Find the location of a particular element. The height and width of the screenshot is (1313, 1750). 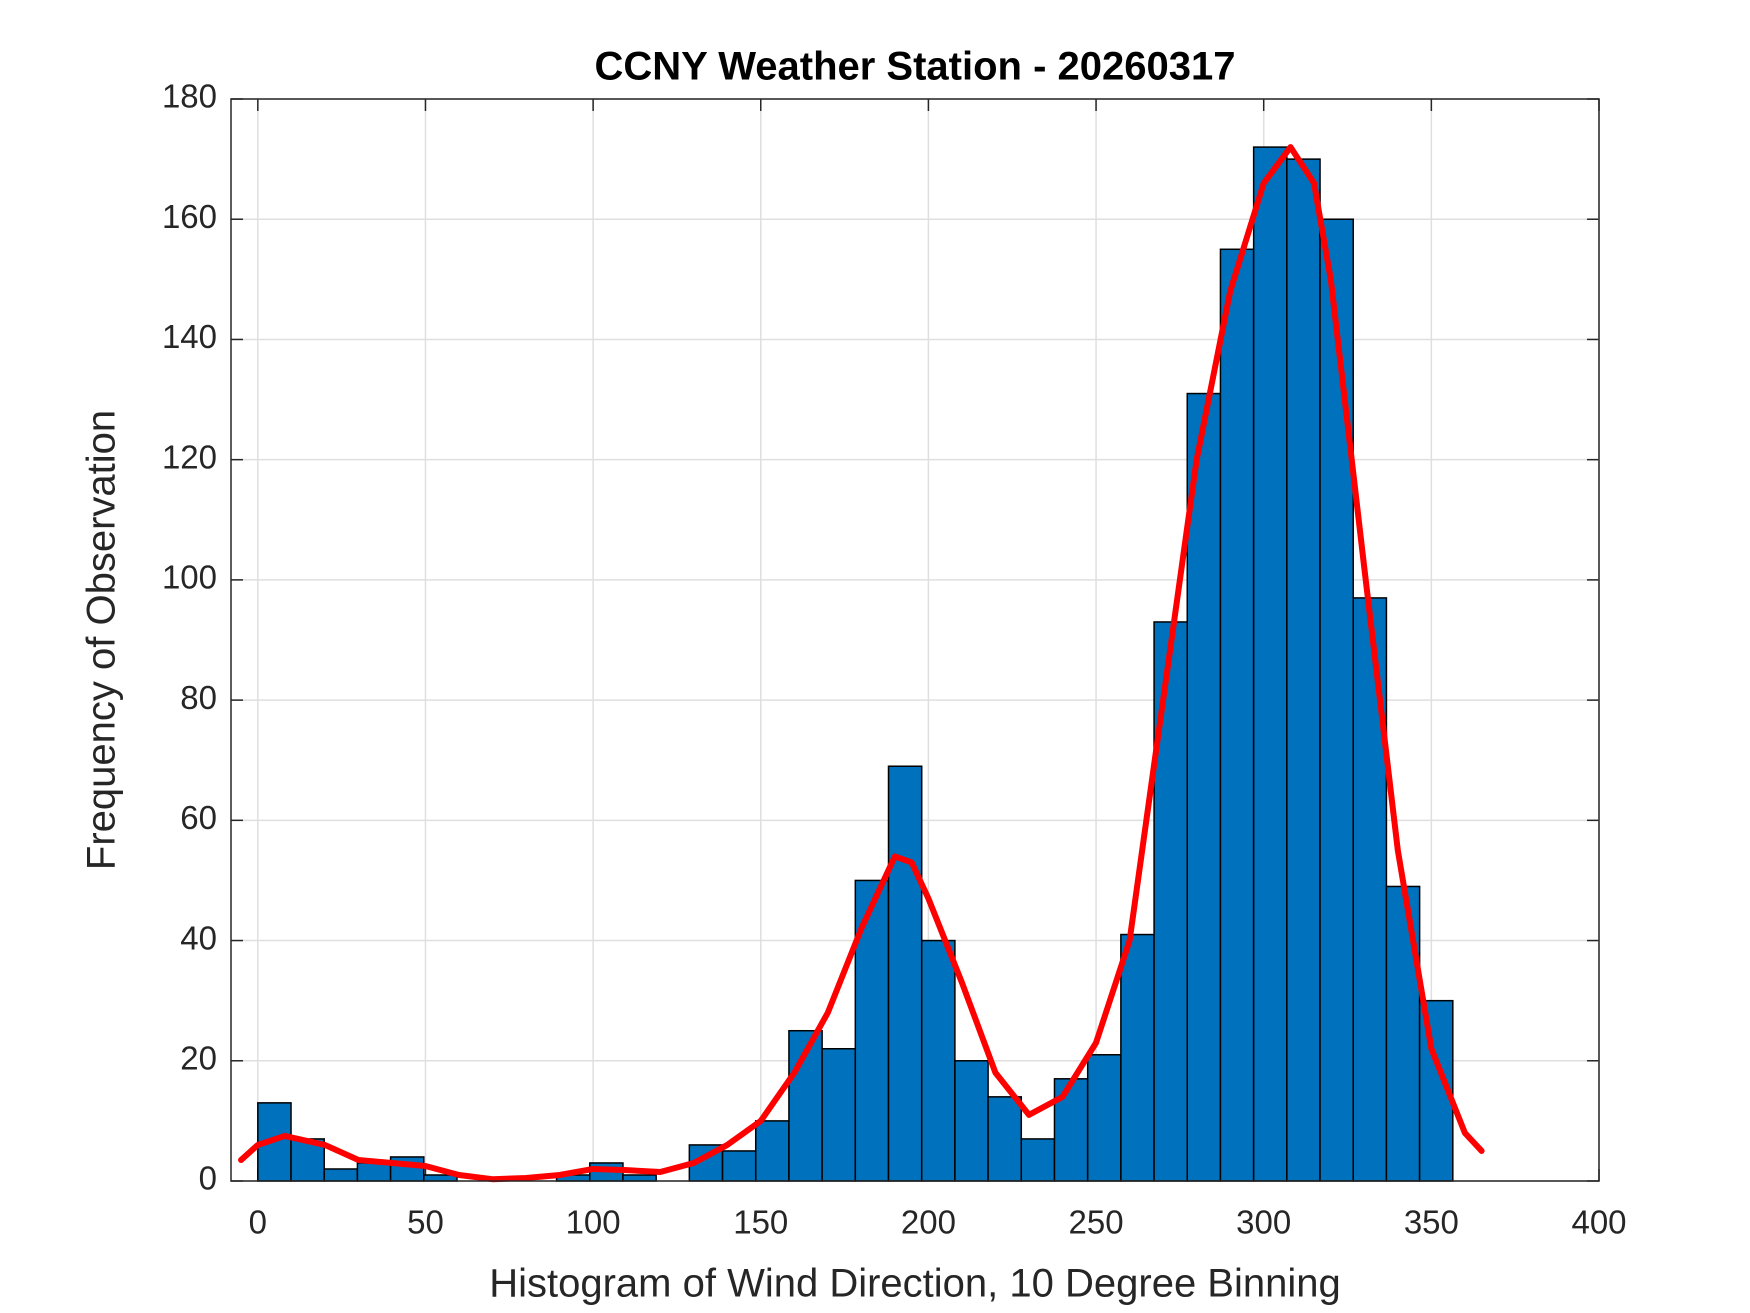

y-tick-label: 40 is located at coordinates (198, 937).